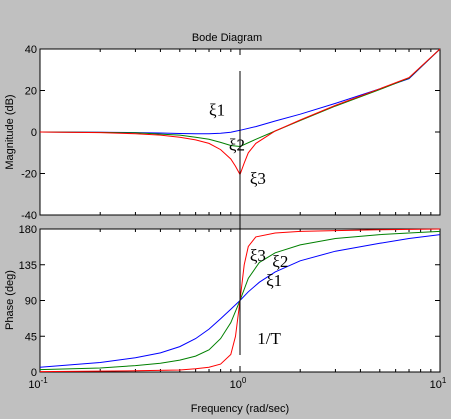 Image resolution: width=451 pixels, height=419 pixels. Describe the element at coordinates (28, 230) in the screenshot. I see `phase-ytick-label: 180` at that location.